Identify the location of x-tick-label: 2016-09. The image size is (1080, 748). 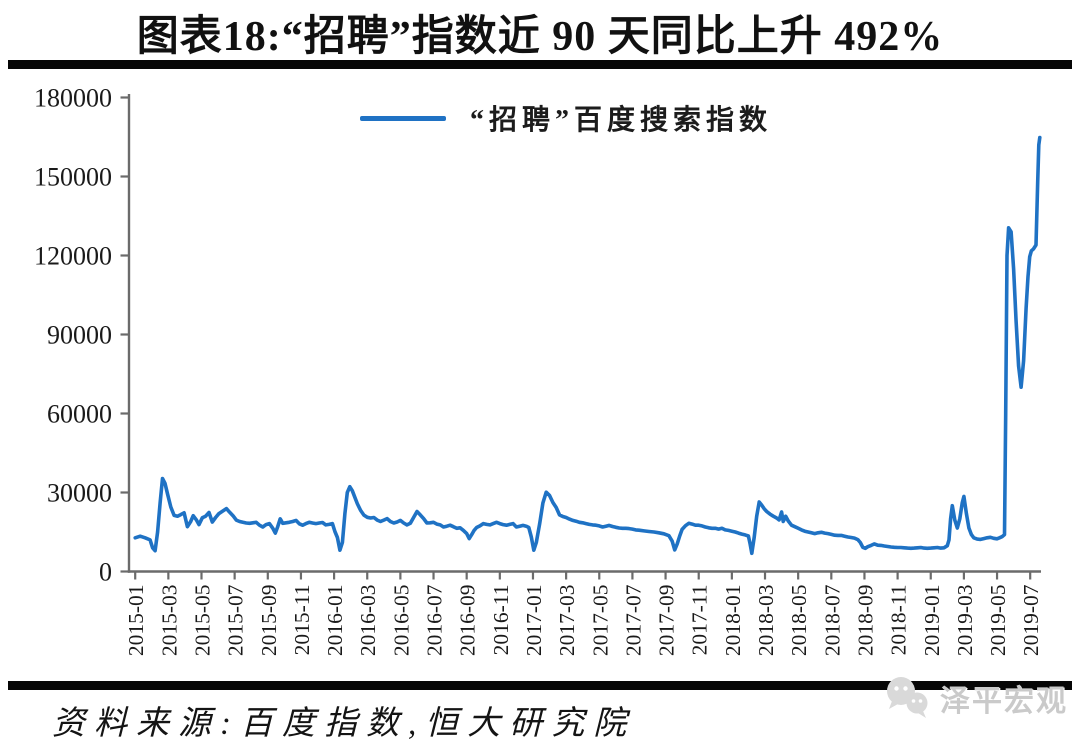
(468, 621).